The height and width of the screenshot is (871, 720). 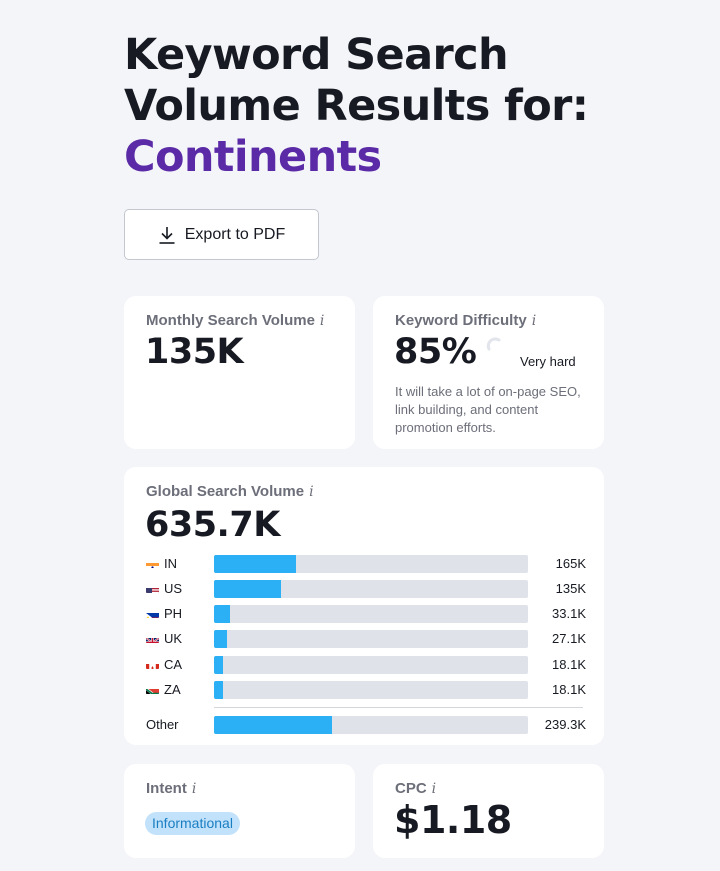 I want to click on country-row-ca: CA 18.1K, so click(x=366, y=665).